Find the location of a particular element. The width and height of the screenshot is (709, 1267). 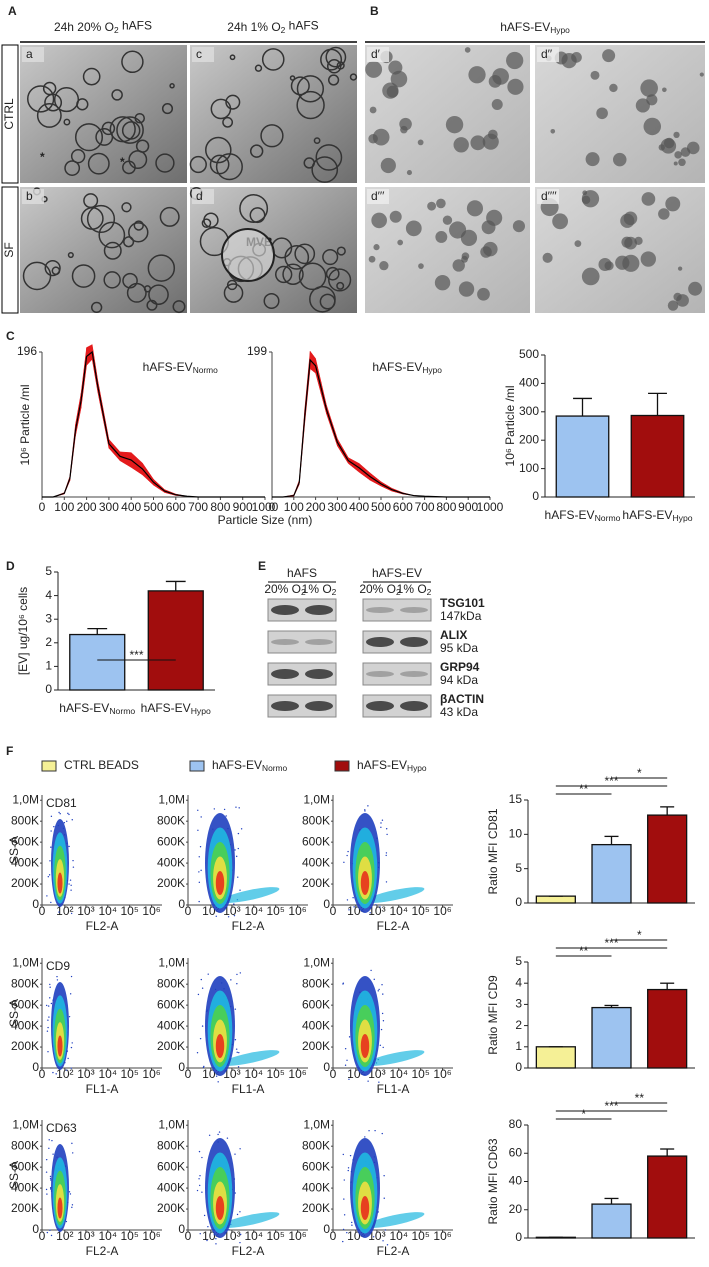

error-band is located at coordinates (148, 474).